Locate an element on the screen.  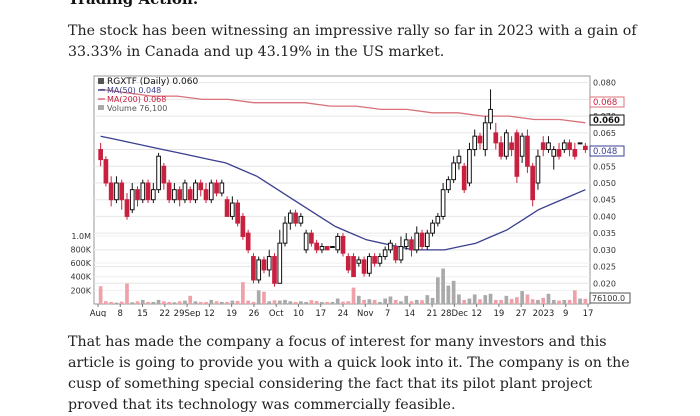
badge-ma200: 0.068 is located at coordinates (607, 102).